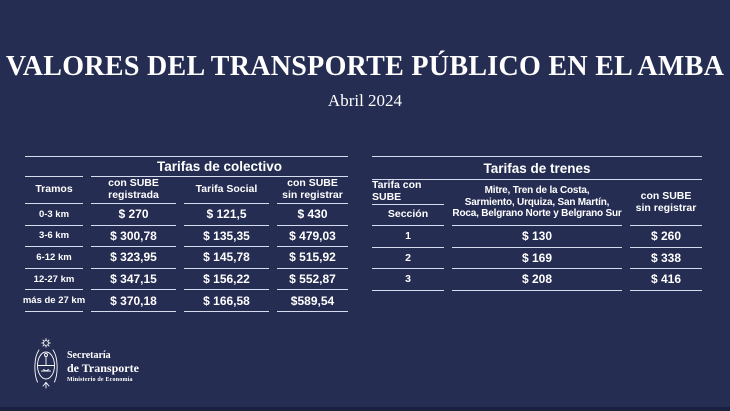 The image size is (730, 411). I want to click on fare-value: $ 323,95, so click(133, 258).